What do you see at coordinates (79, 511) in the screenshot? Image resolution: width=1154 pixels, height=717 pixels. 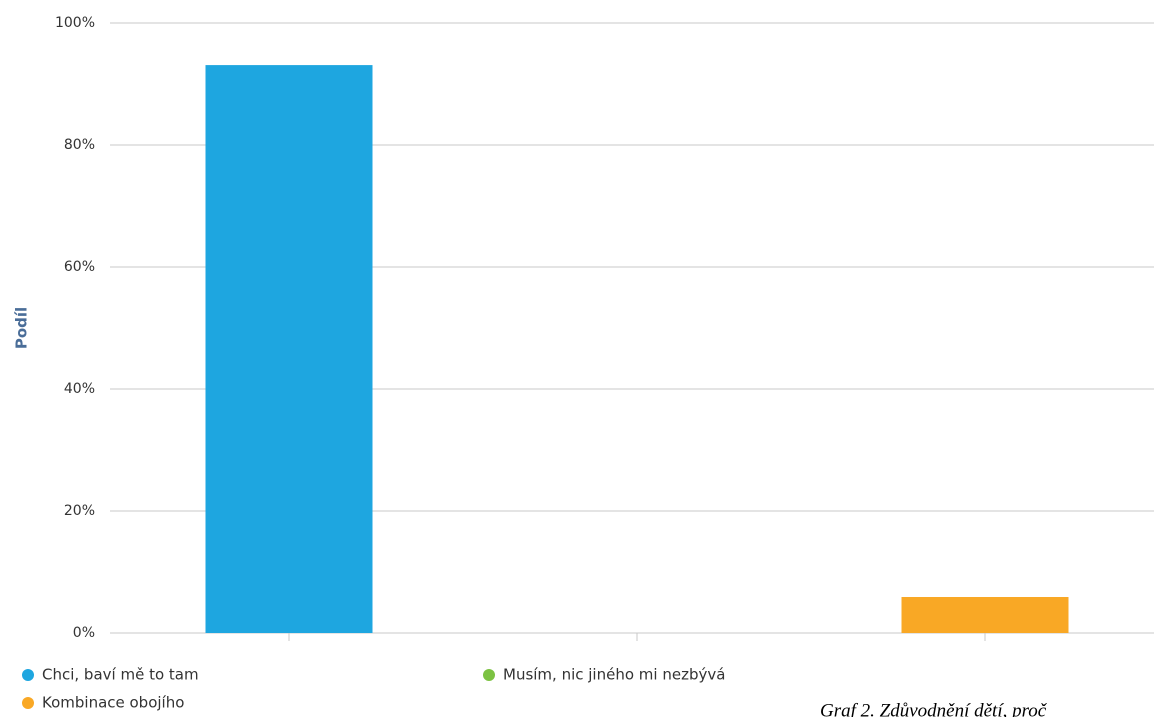 I see `y-tick-label: 20%` at bounding box center [79, 511].